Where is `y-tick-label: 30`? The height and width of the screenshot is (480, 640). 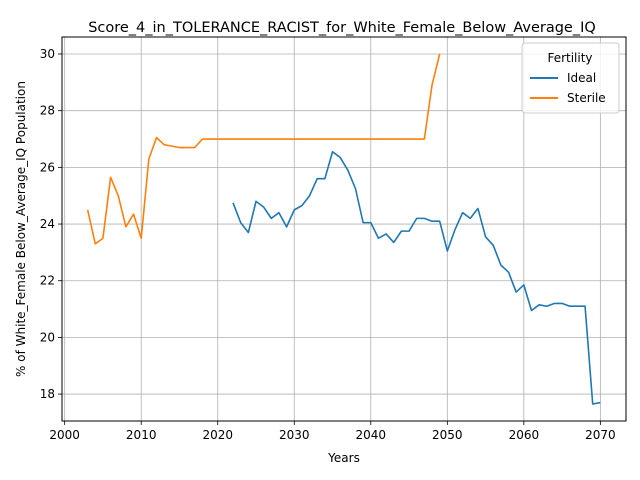 y-tick-label: 30 is located at coordinates (47, 54).